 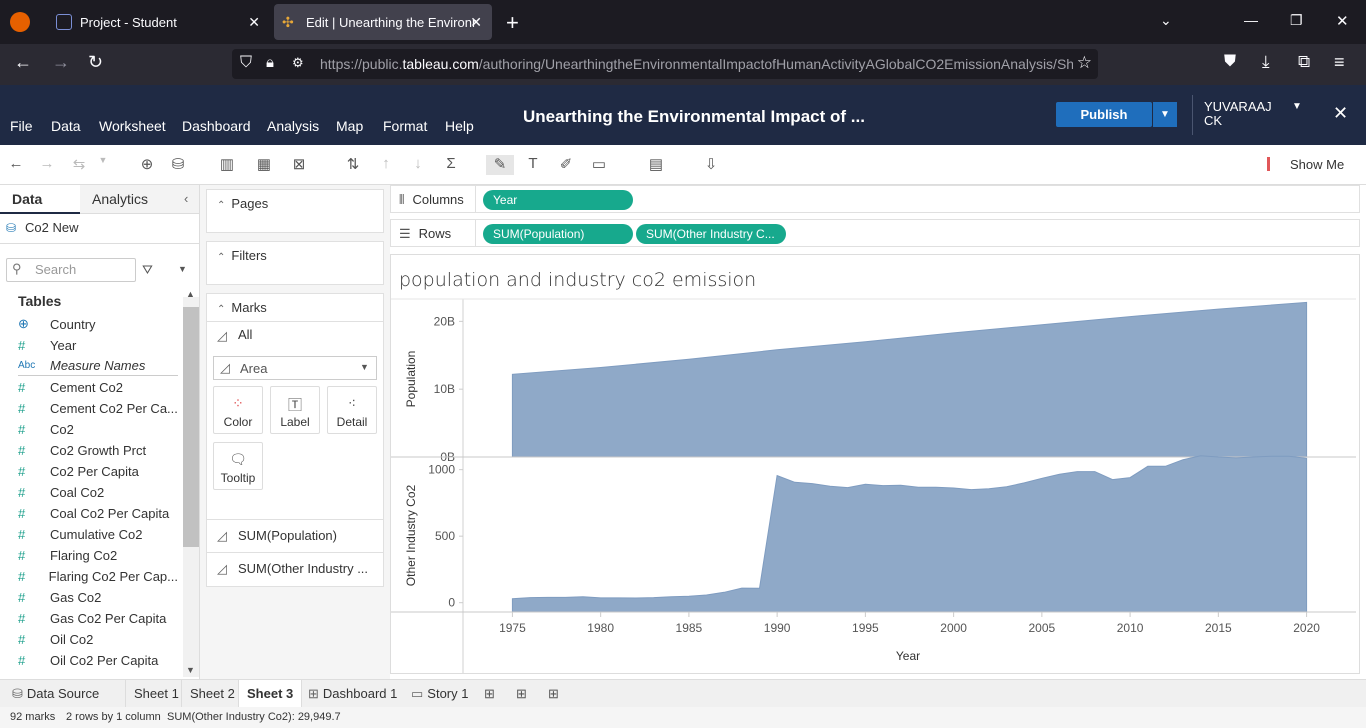 What do you see at coordinates (352, 410) in the screenshot?
I see `detail-button: ⁖ Detail` at bounding box center [352, 410].